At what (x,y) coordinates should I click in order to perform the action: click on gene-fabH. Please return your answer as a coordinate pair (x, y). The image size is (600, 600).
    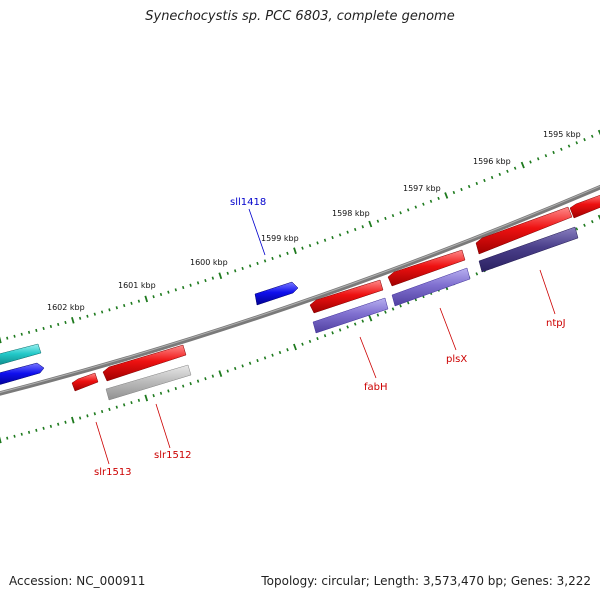
    Looking at the image, I should click on (346, 296).